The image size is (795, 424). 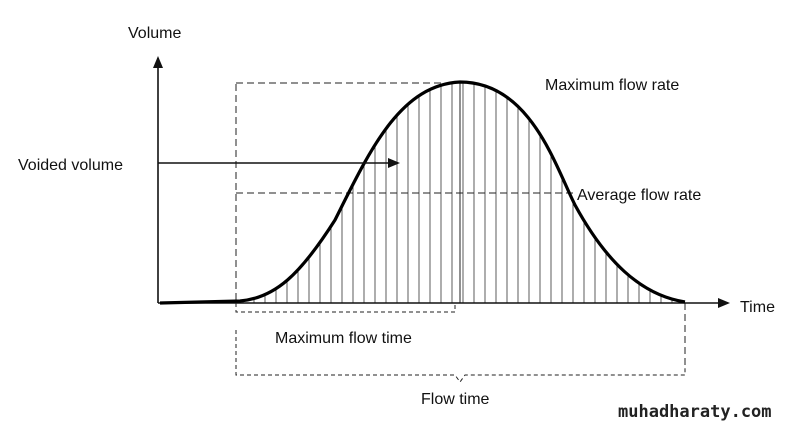 I want to click on flow-time-label: Flow time, so click(x=455, y=399).